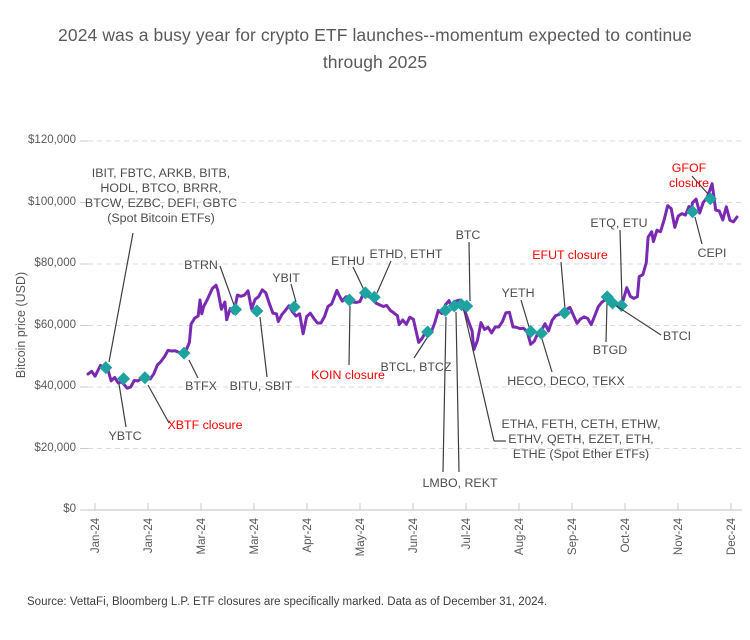  What do you see at coordinates (205, 425) in the screenshot?
I see `annotation-xbtf-closure: XBTF closure` at bounding box center [205, 425].